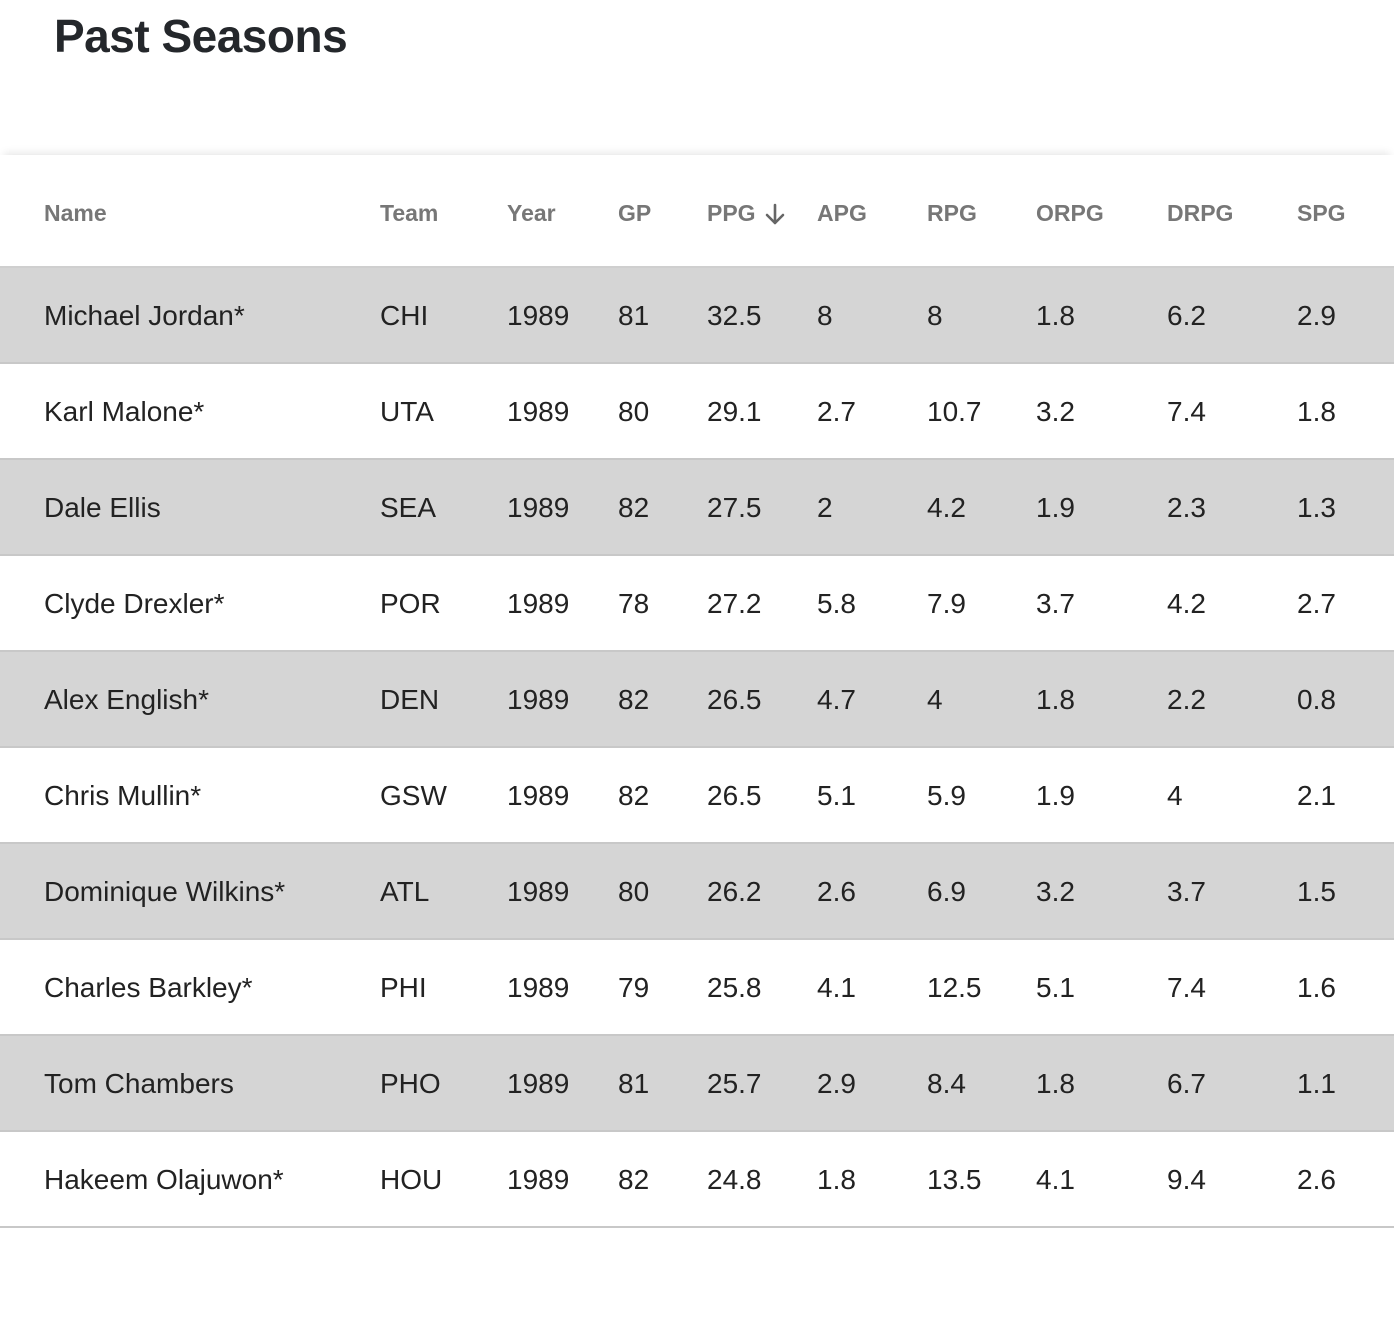 The width and height of the screenshot is (1394, 1338). What do you see at coordinates (1316, 1179) in the screenshot?
I see `cell-spg: 2.6` at bounding box center [1316, 1179].